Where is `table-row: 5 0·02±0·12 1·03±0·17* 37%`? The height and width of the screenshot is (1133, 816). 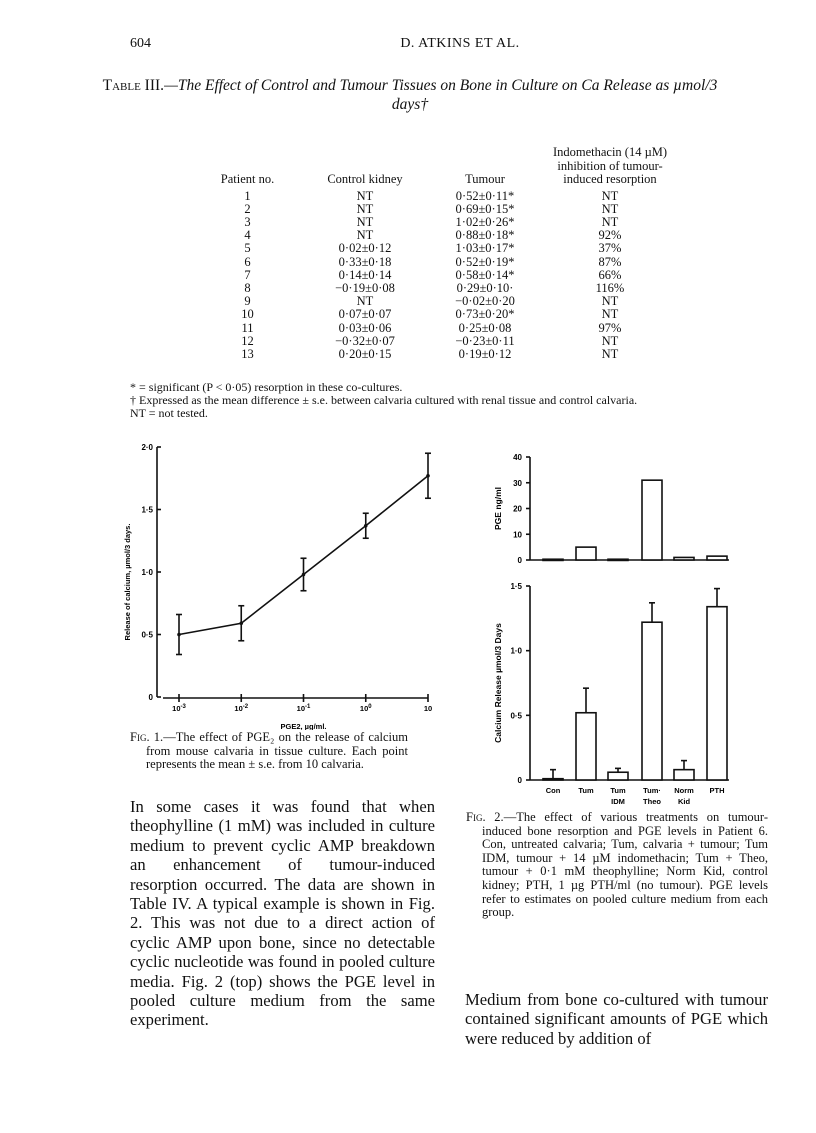 table-row: 5 0·02±0·12 1·03±0·17* 37% is located at coordinates (432, 248).